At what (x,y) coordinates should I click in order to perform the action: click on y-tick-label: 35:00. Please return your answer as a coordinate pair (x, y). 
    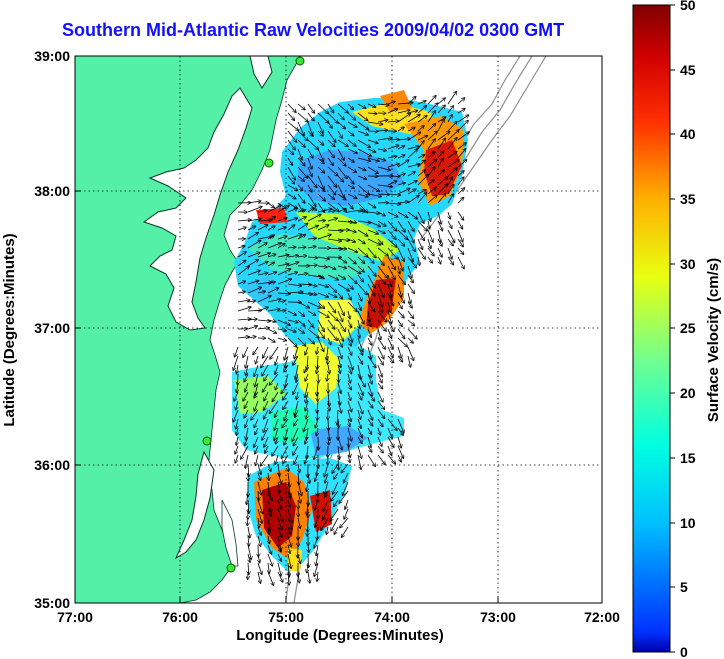
    Looking at the image, I should click on (52, 603).